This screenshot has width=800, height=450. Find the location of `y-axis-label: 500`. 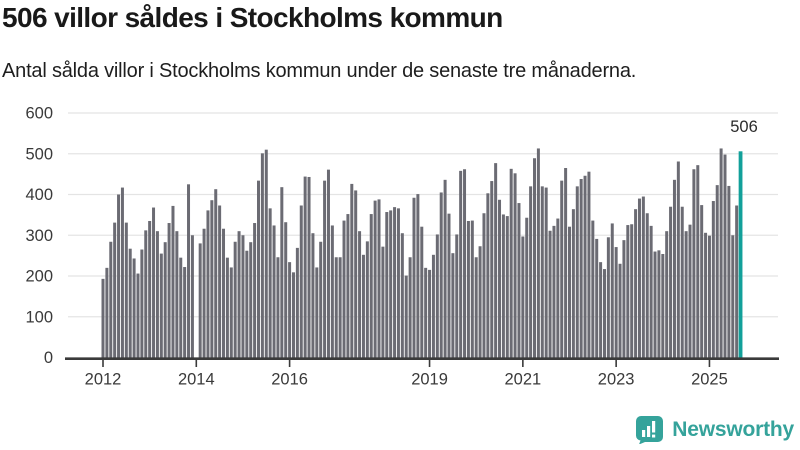

y-axis-label: 500 is located at coordinates (39, 154).